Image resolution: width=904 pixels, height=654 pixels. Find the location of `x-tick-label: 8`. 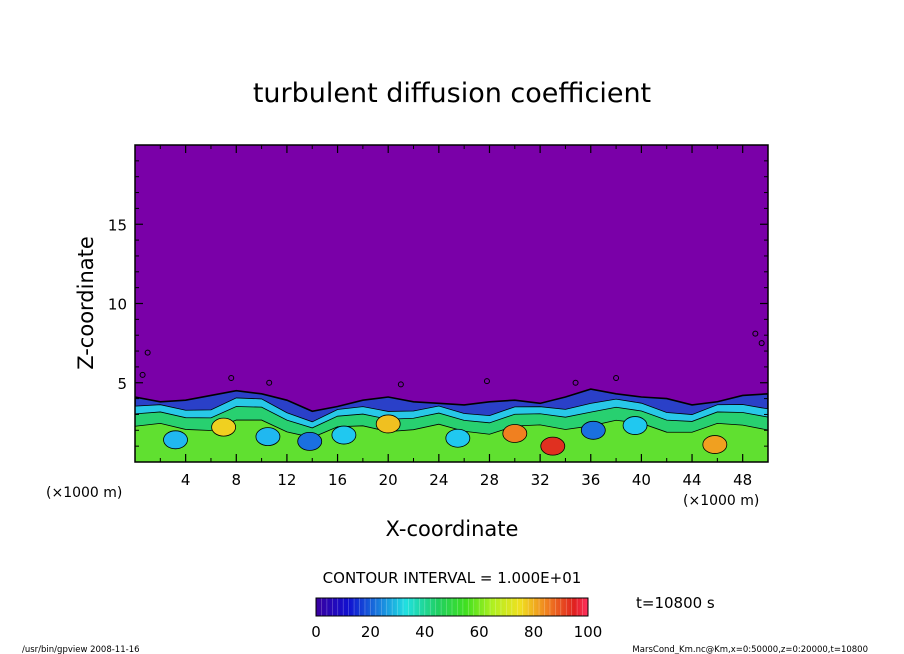

x-tick-label: 8 is located at coordinates (237, 480).